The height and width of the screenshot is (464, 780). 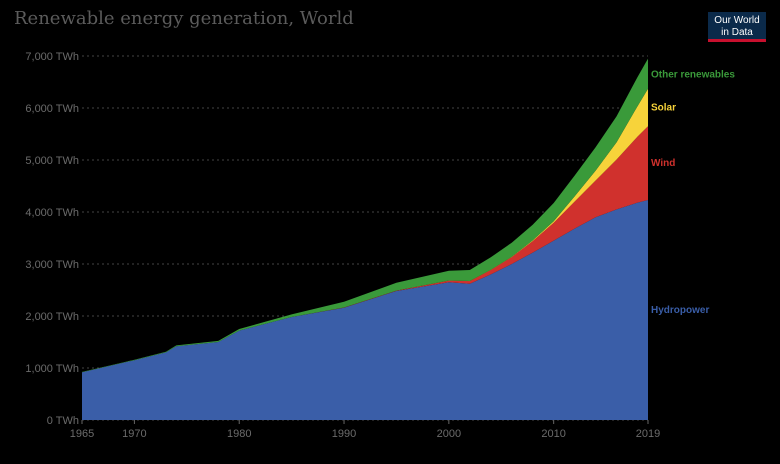 What do you see at coordinates (52, 161) in the screenshot?
I see `y-tick-label: 5,000 TWh` at bounding box center [52, 161].